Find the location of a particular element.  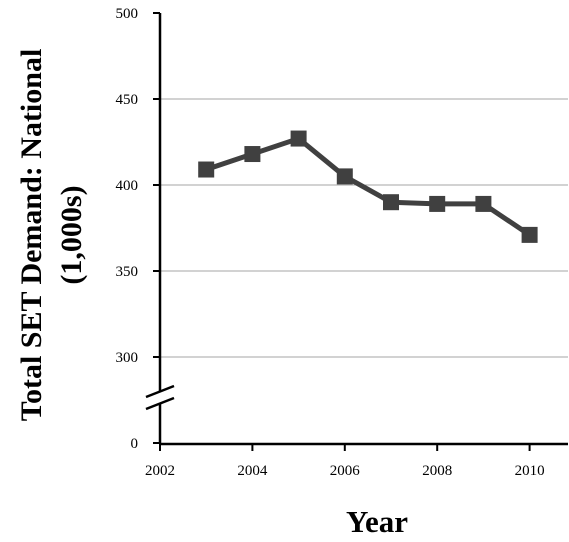

x-tick-label: 2002 is located at coordinates (160, 471).